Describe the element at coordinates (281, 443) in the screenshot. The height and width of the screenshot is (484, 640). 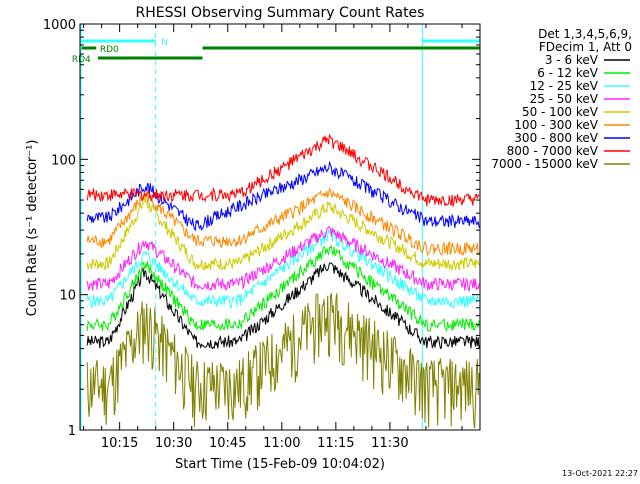
I see `x-tick-label: 11:00` at that location.